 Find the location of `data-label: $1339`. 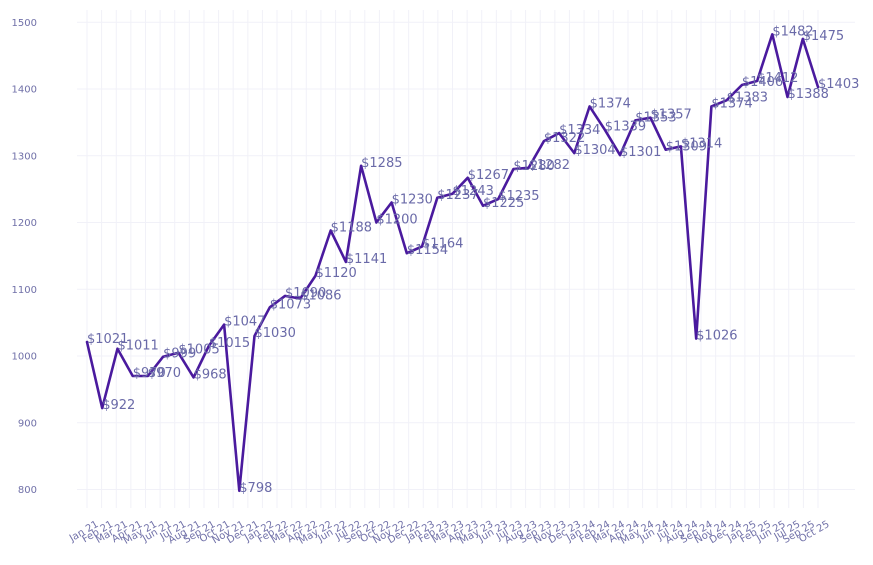

data-label: $1339 is located at coordinates (625, 127).